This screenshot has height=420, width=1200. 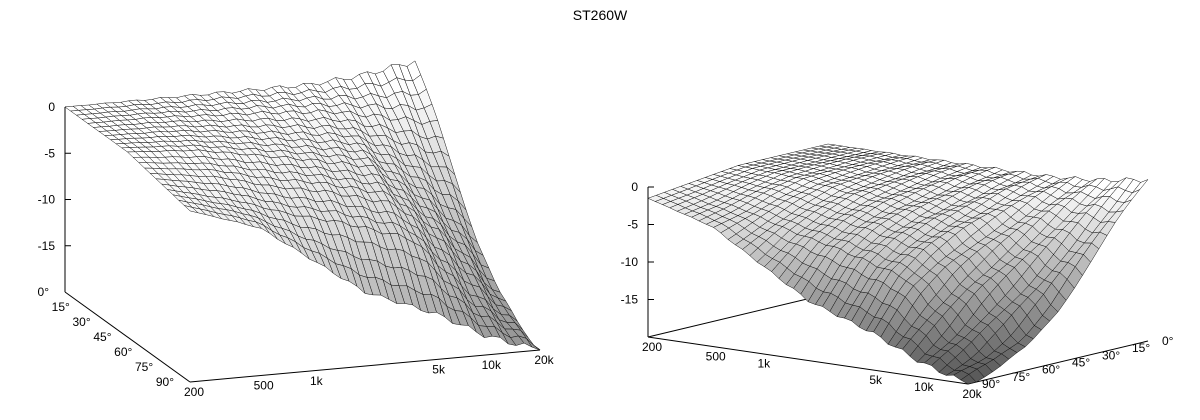 I want to click on floor-frame, so click(x=898, y=339).